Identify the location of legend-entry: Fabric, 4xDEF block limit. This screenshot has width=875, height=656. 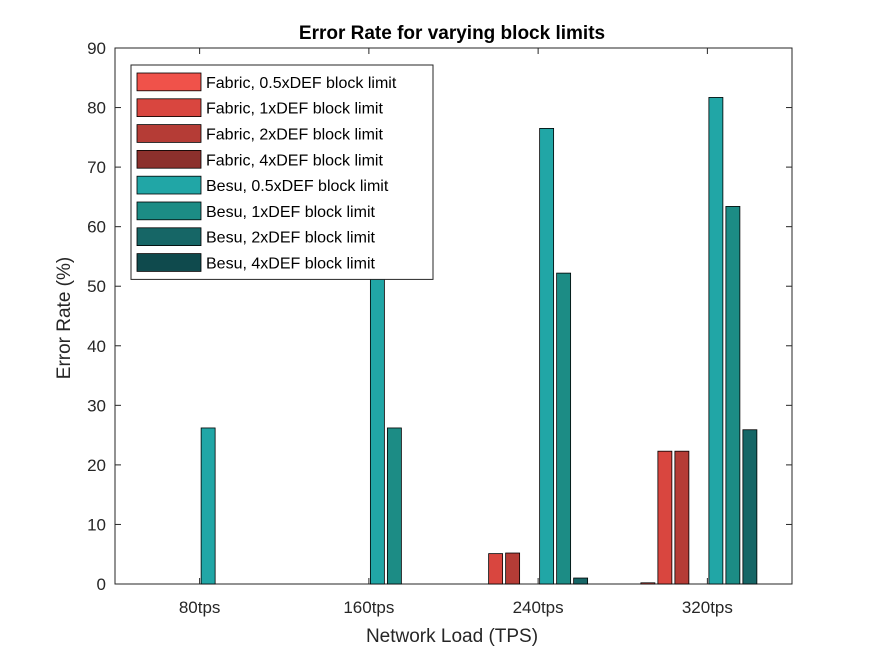
(294, 160).